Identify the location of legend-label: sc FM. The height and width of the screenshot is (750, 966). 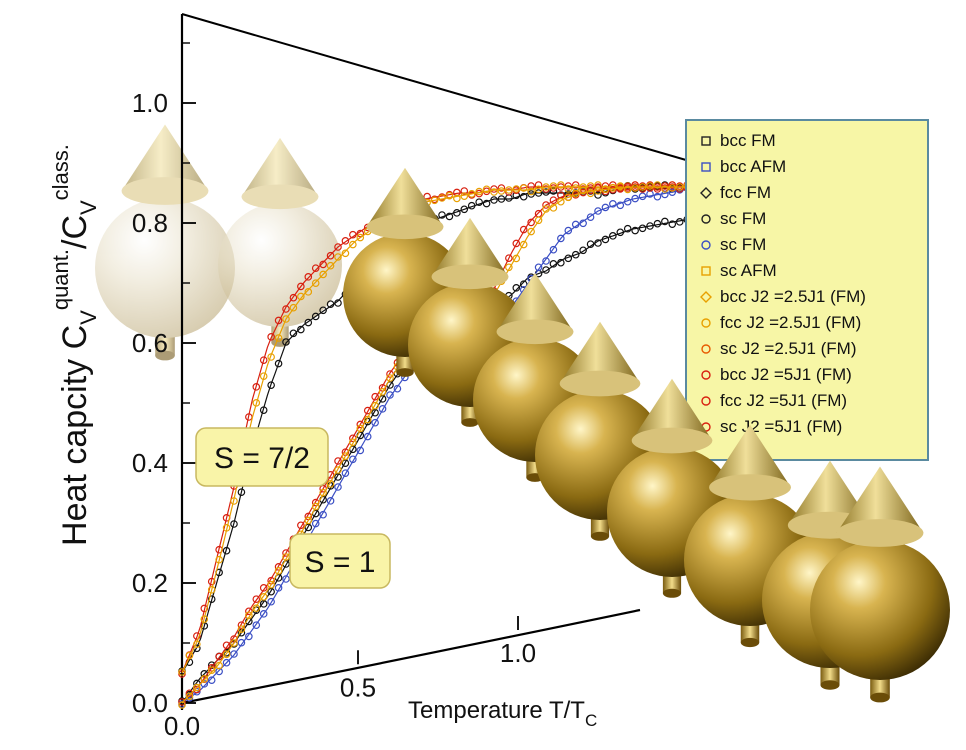
(743, 218).